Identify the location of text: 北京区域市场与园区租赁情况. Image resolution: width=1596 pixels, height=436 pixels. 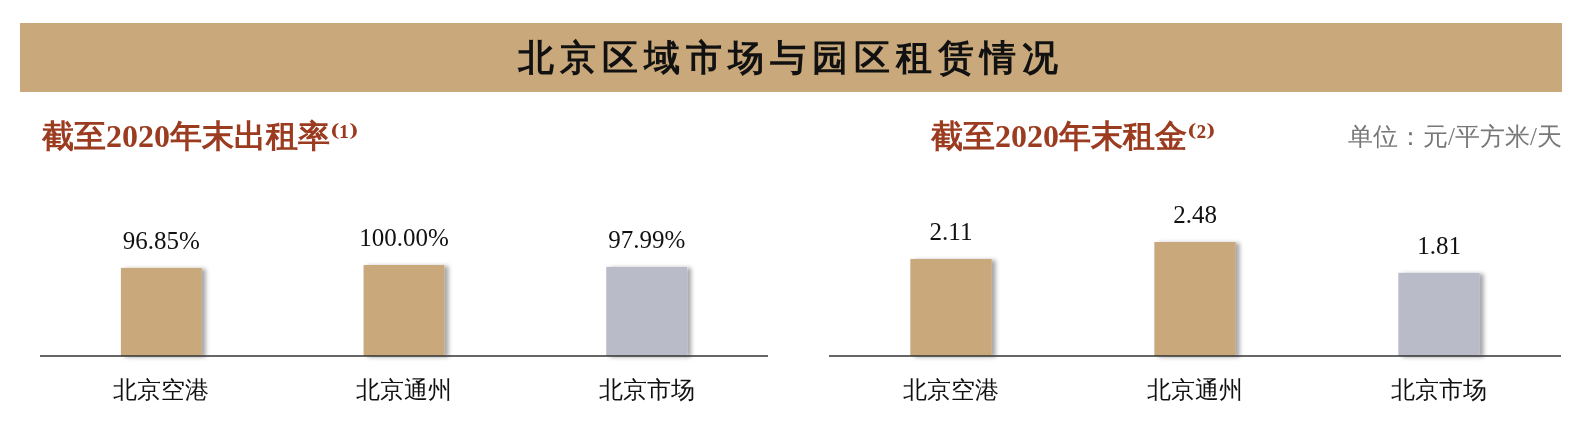
(790, 58).